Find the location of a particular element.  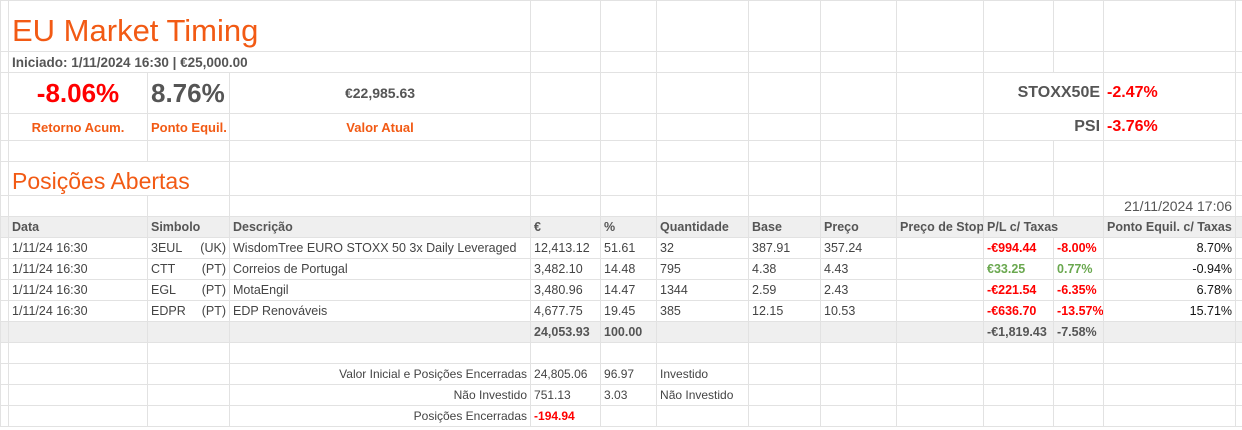

eur-cell: 12,413.12 is located at coordinates (566, 248).